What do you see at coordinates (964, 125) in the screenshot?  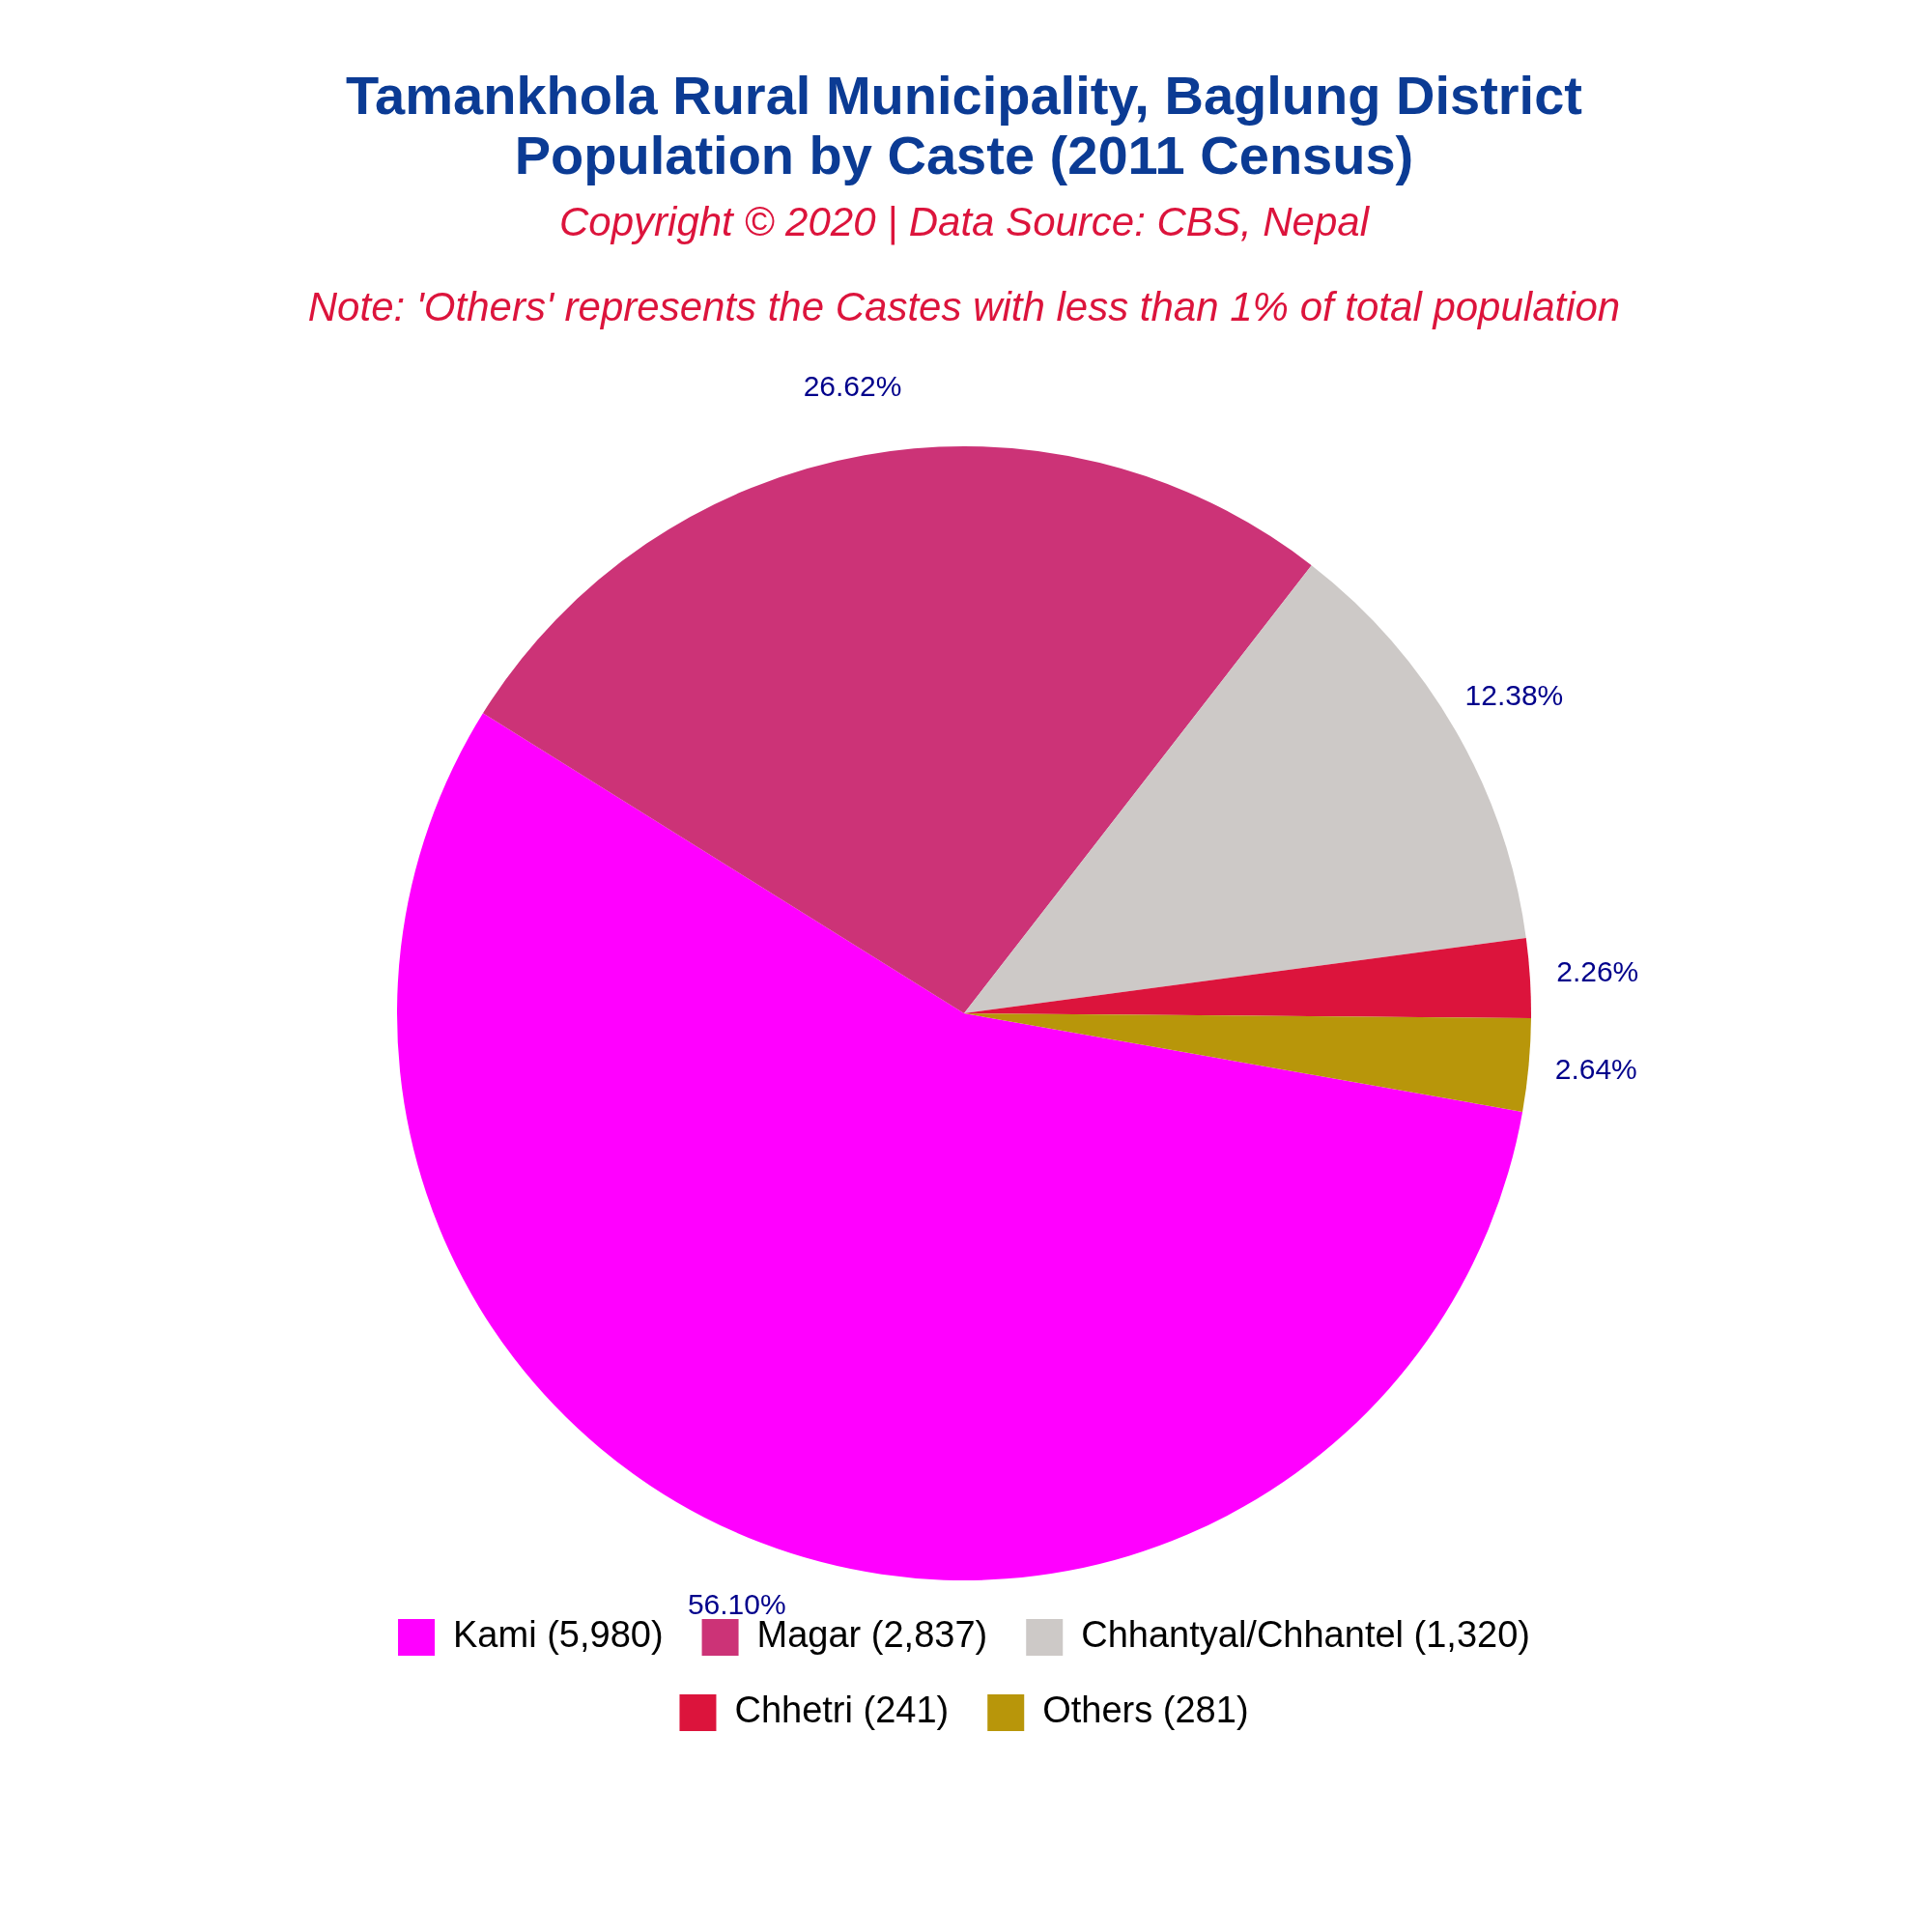 I see `chart-title: Tamankhola Rural Municipality, Baglung District Population by Caste (2011 Census)` at bounding box center [964, 125].